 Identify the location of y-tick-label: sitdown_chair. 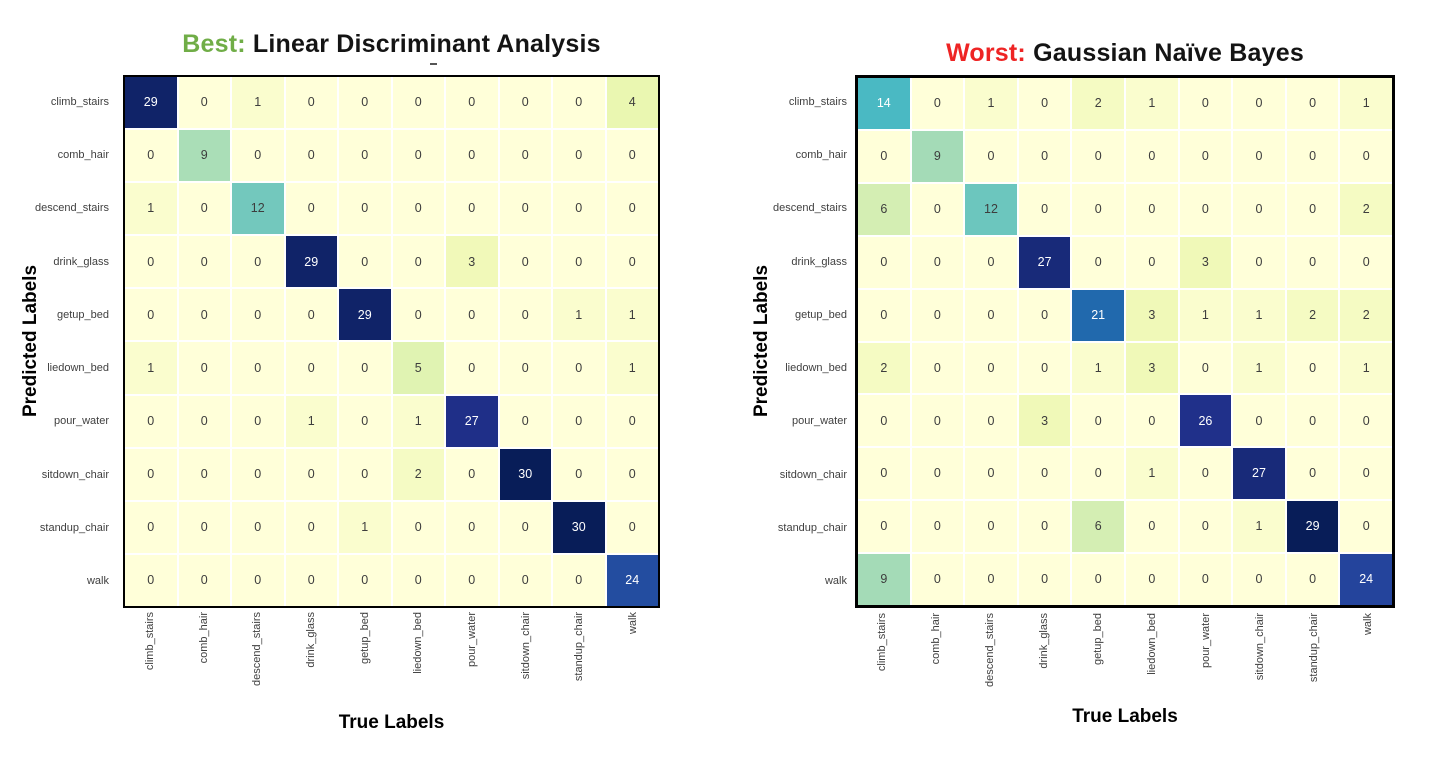
(75, 474).